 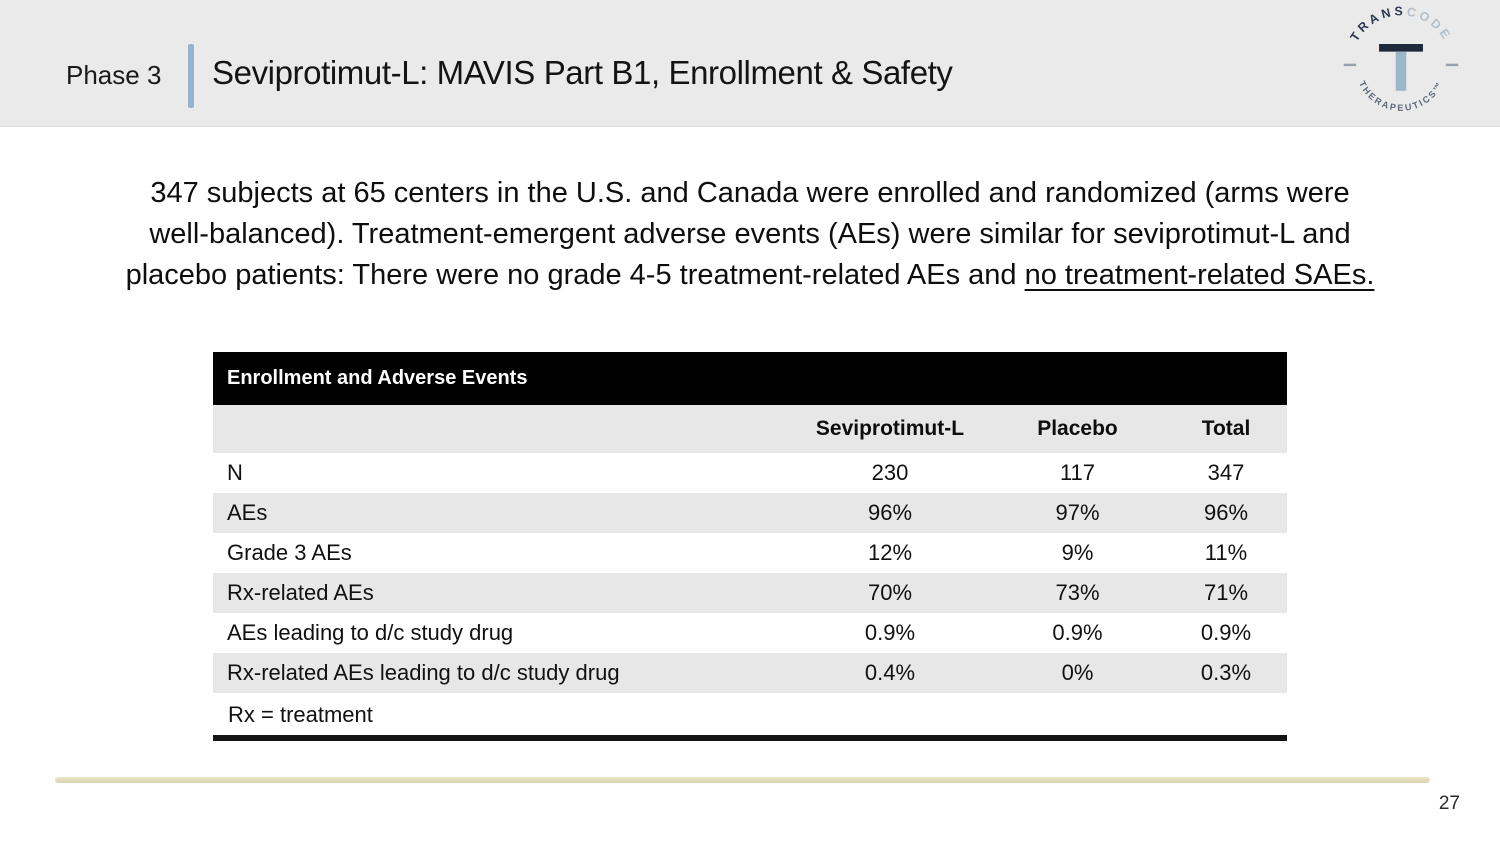 I want to click on summary-underlined-text: no treatment-related SAEs., so click(x=1199, y=275).